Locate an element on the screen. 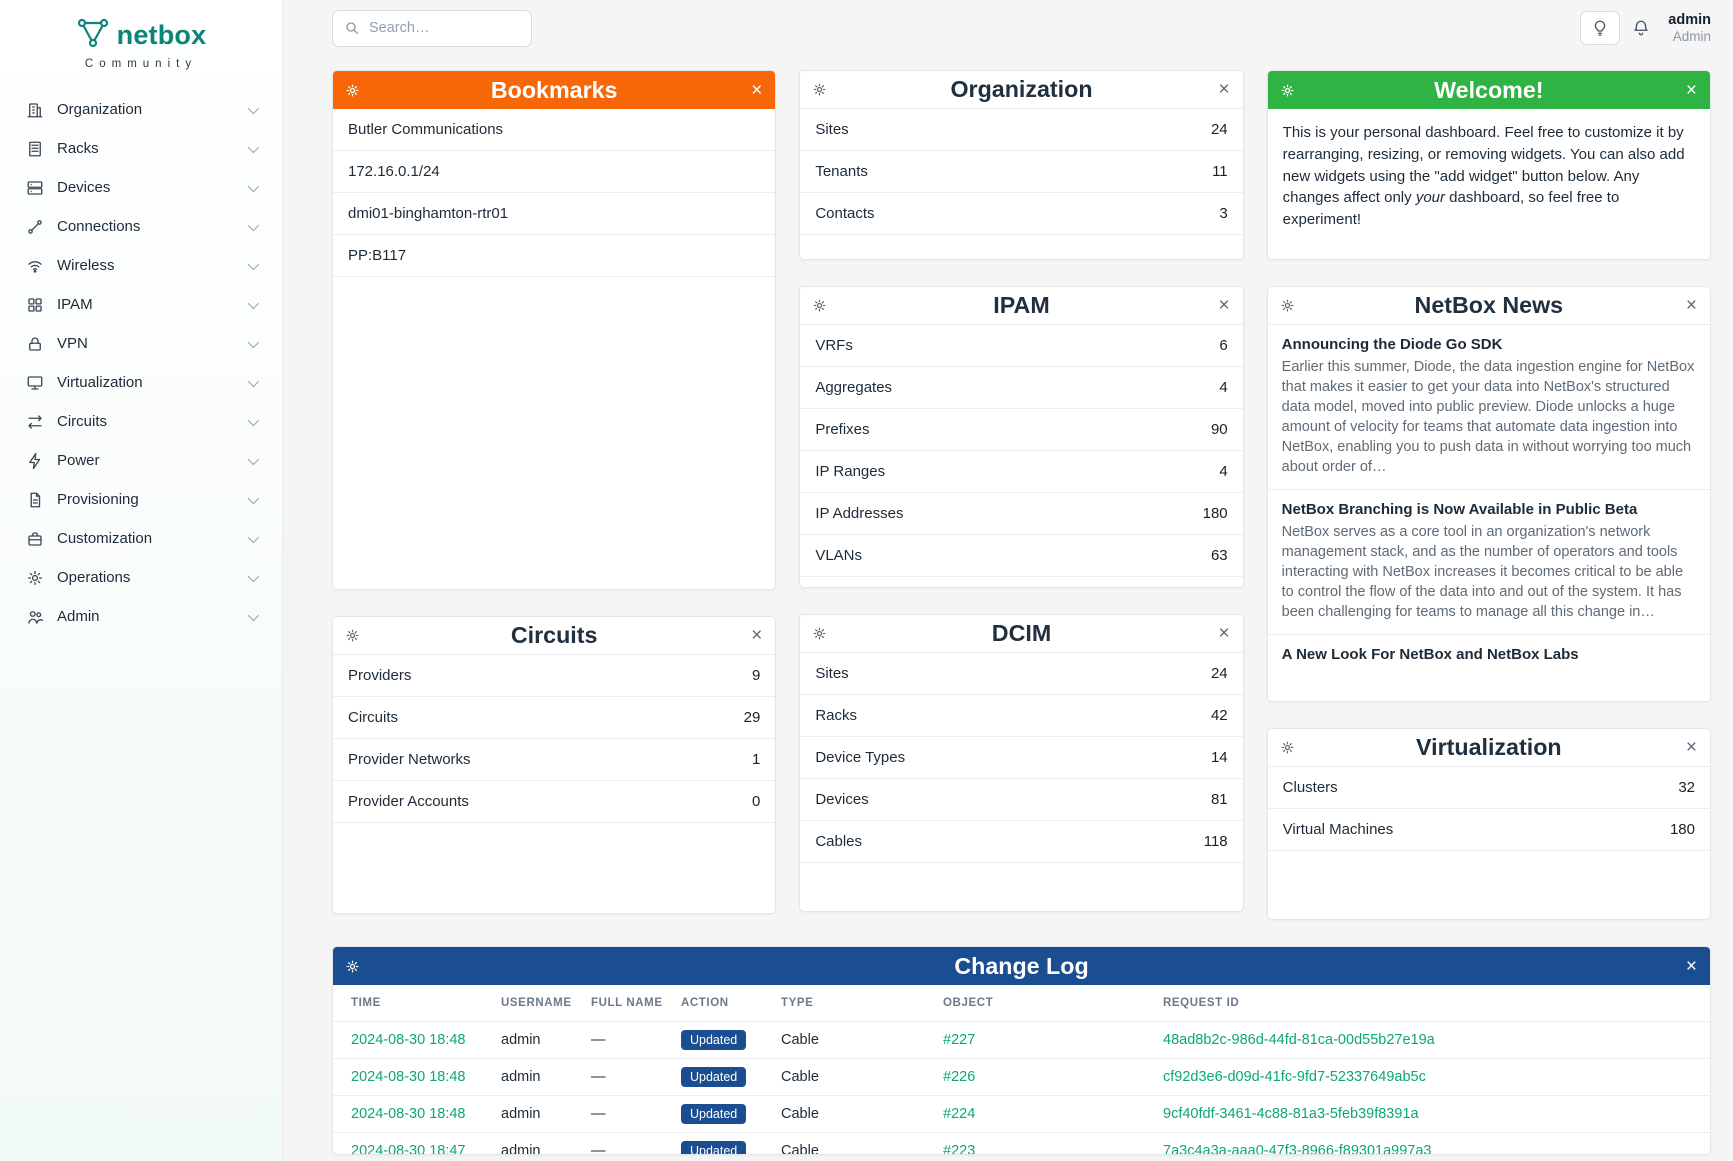 The image size is (1733, 1161). circuits-icon is located at coordinates (35, 422).